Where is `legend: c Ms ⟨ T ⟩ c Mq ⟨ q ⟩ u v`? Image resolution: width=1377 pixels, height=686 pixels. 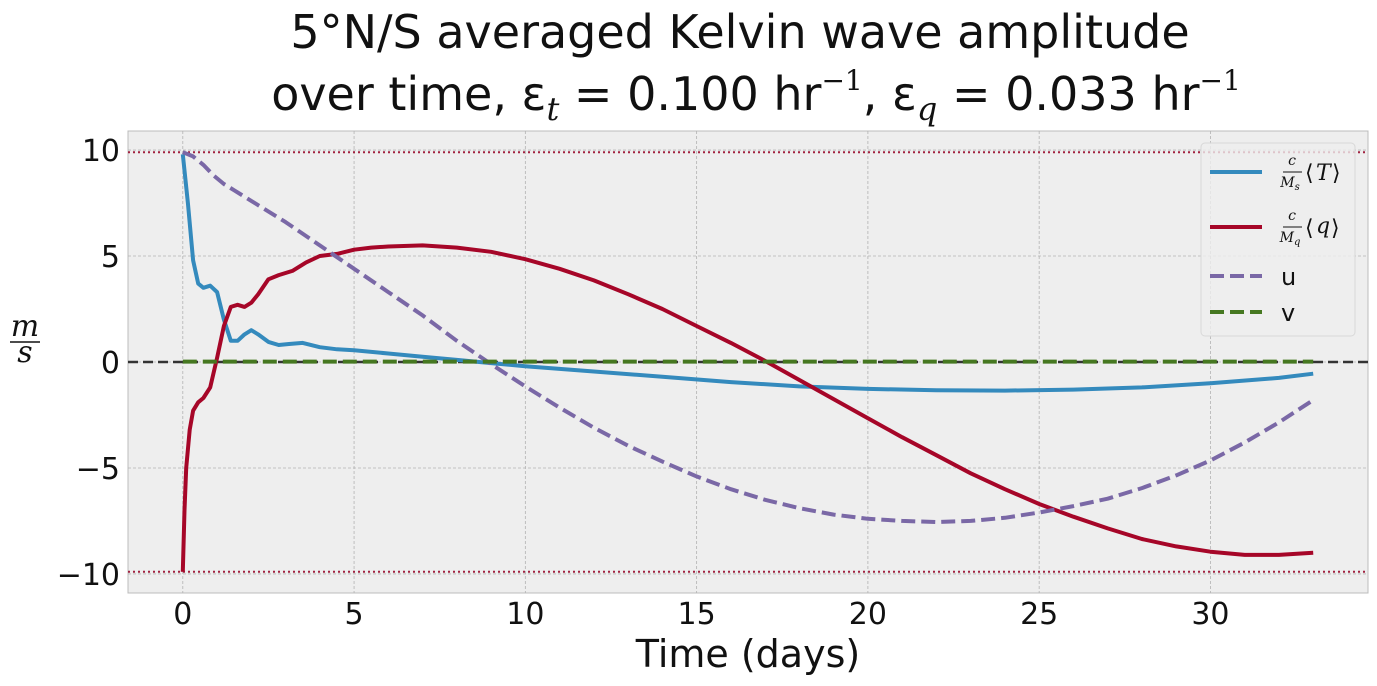
legend: c Ms ⟨ T ⟩ c Mq ⟨ q ⟩ u v is located at coordinates (1278, 239).